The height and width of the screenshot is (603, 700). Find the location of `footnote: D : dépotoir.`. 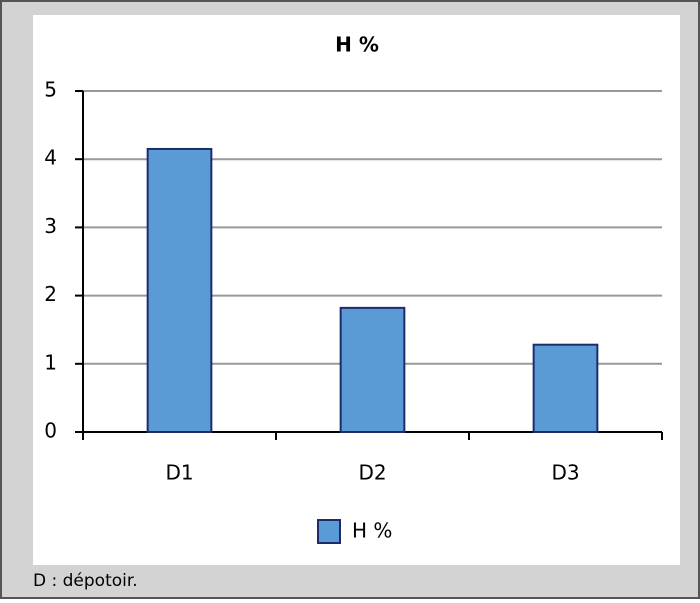

footnote: D : dépotoir. is located at coordinates (85, 581).